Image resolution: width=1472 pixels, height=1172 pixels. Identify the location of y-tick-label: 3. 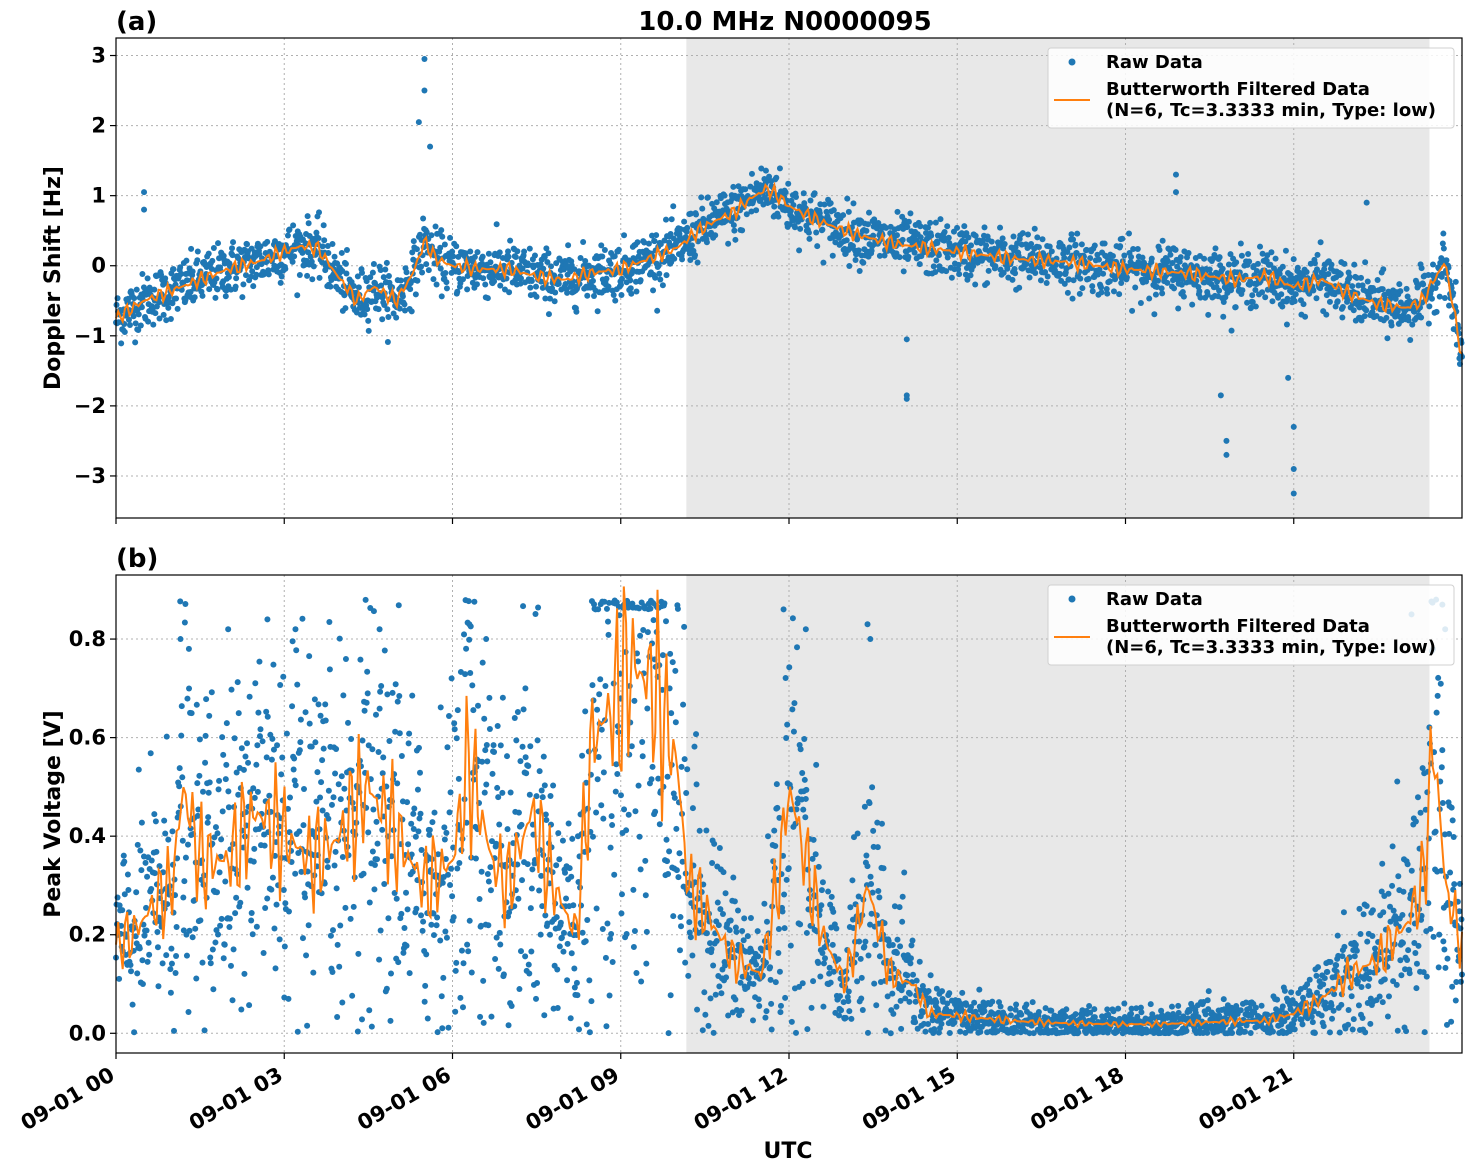
(98, 56).